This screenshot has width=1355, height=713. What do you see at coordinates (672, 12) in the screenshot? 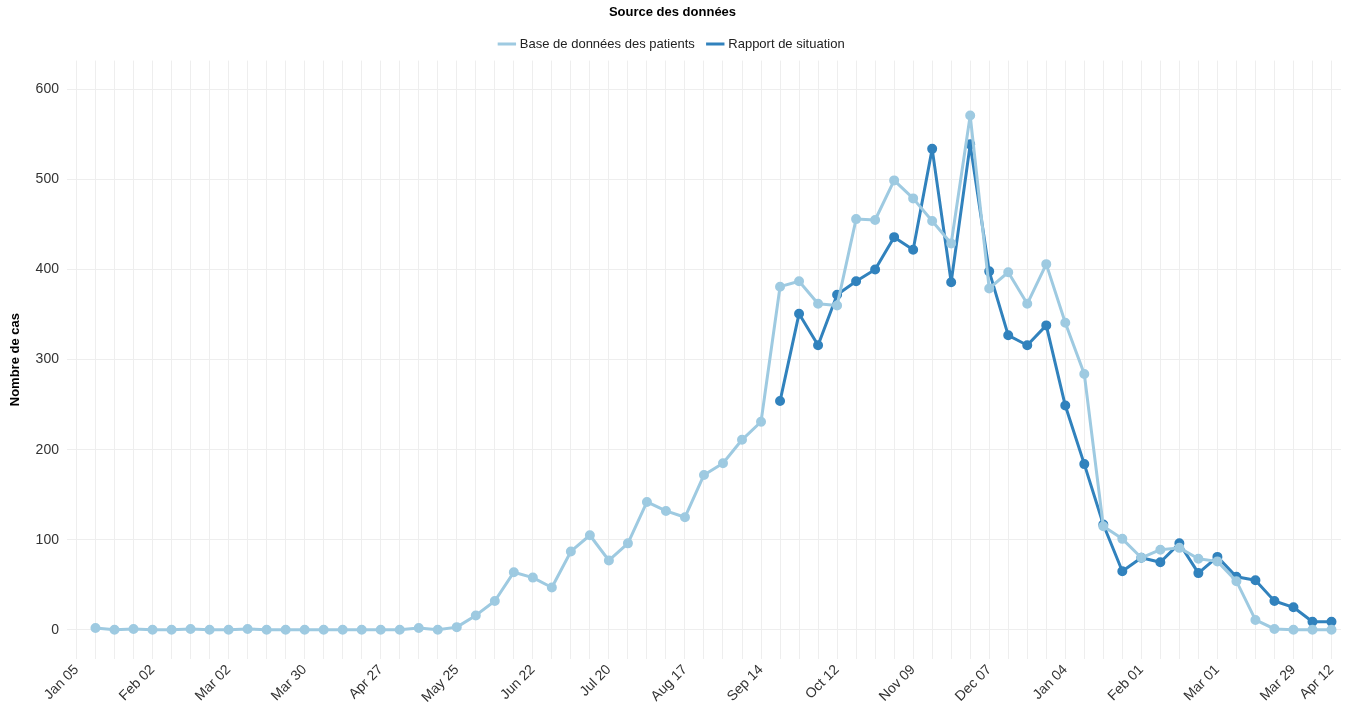
I see `legend-title: Source des données` at bounding box center [672, 12].